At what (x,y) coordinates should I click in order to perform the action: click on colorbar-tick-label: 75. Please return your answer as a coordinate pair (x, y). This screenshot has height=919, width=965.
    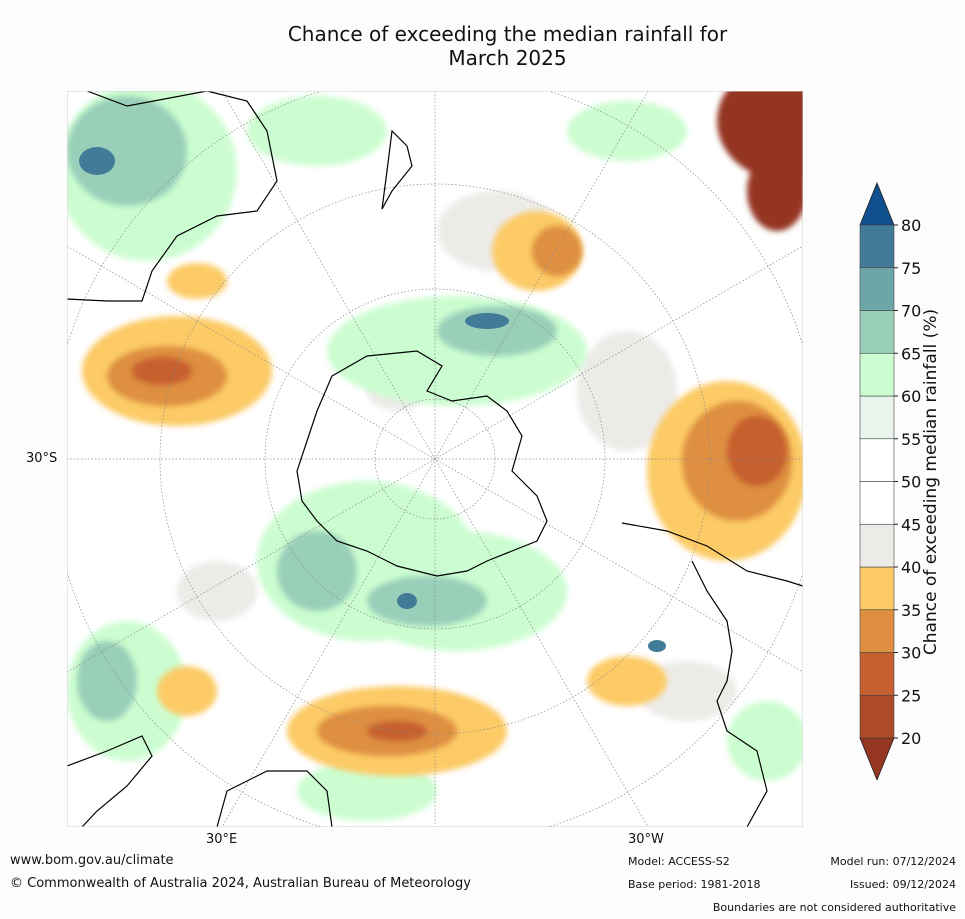
    Looking at the image, I should click on (911, 268).